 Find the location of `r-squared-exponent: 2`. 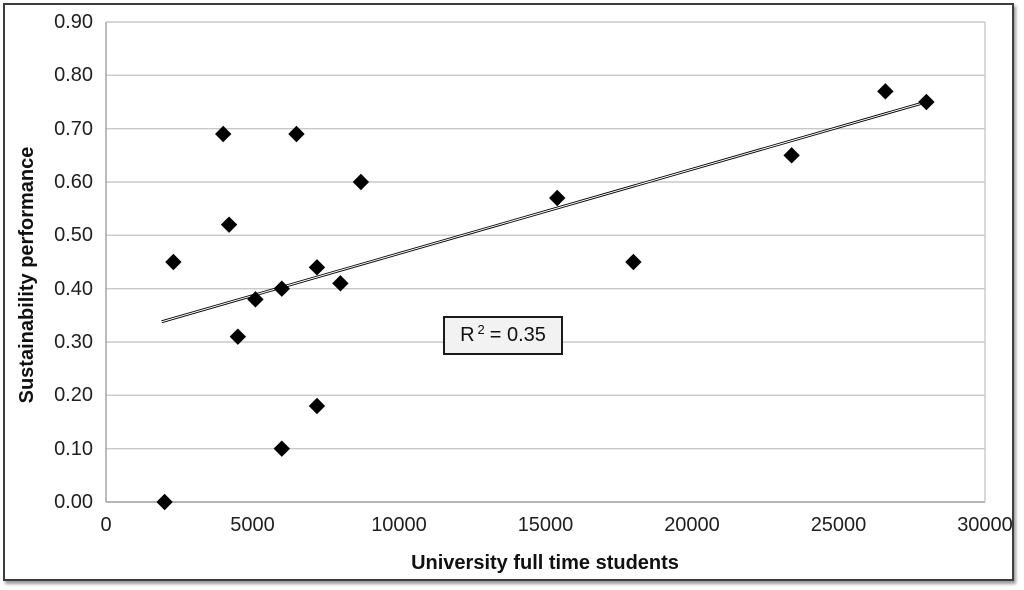

r-squared-exponent: 2 is located at coordinates (481, 329).